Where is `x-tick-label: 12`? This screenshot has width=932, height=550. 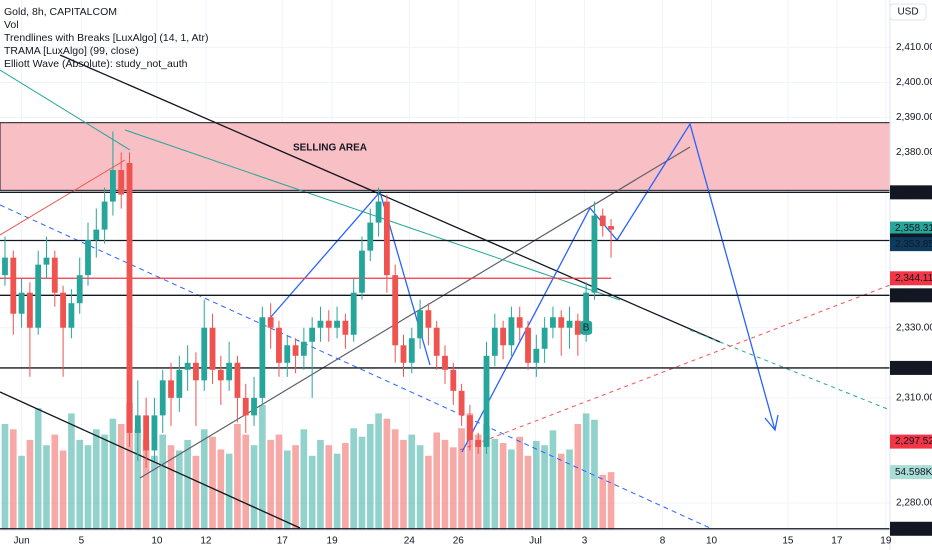 x-tick-label: 12 is located at coordinates (206, 541).